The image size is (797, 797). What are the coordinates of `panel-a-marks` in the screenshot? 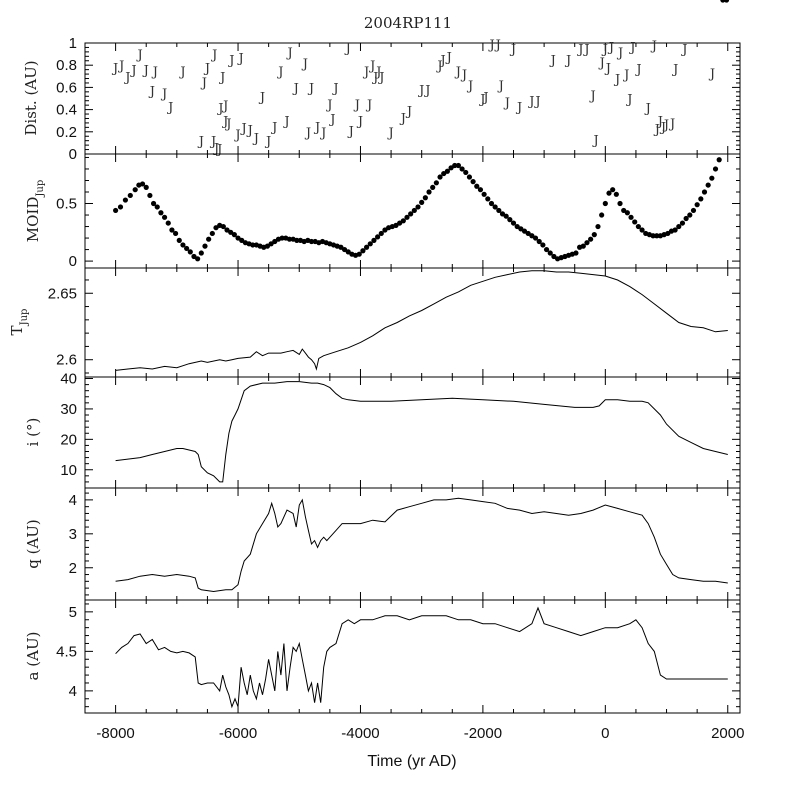 It's located at (421, 657).